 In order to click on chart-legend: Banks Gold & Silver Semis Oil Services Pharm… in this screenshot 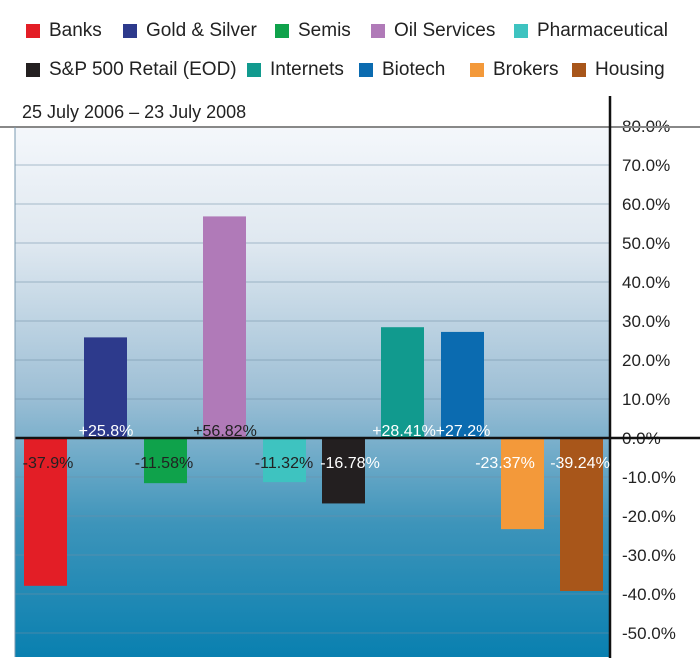, I will do `click(350, 47)`.